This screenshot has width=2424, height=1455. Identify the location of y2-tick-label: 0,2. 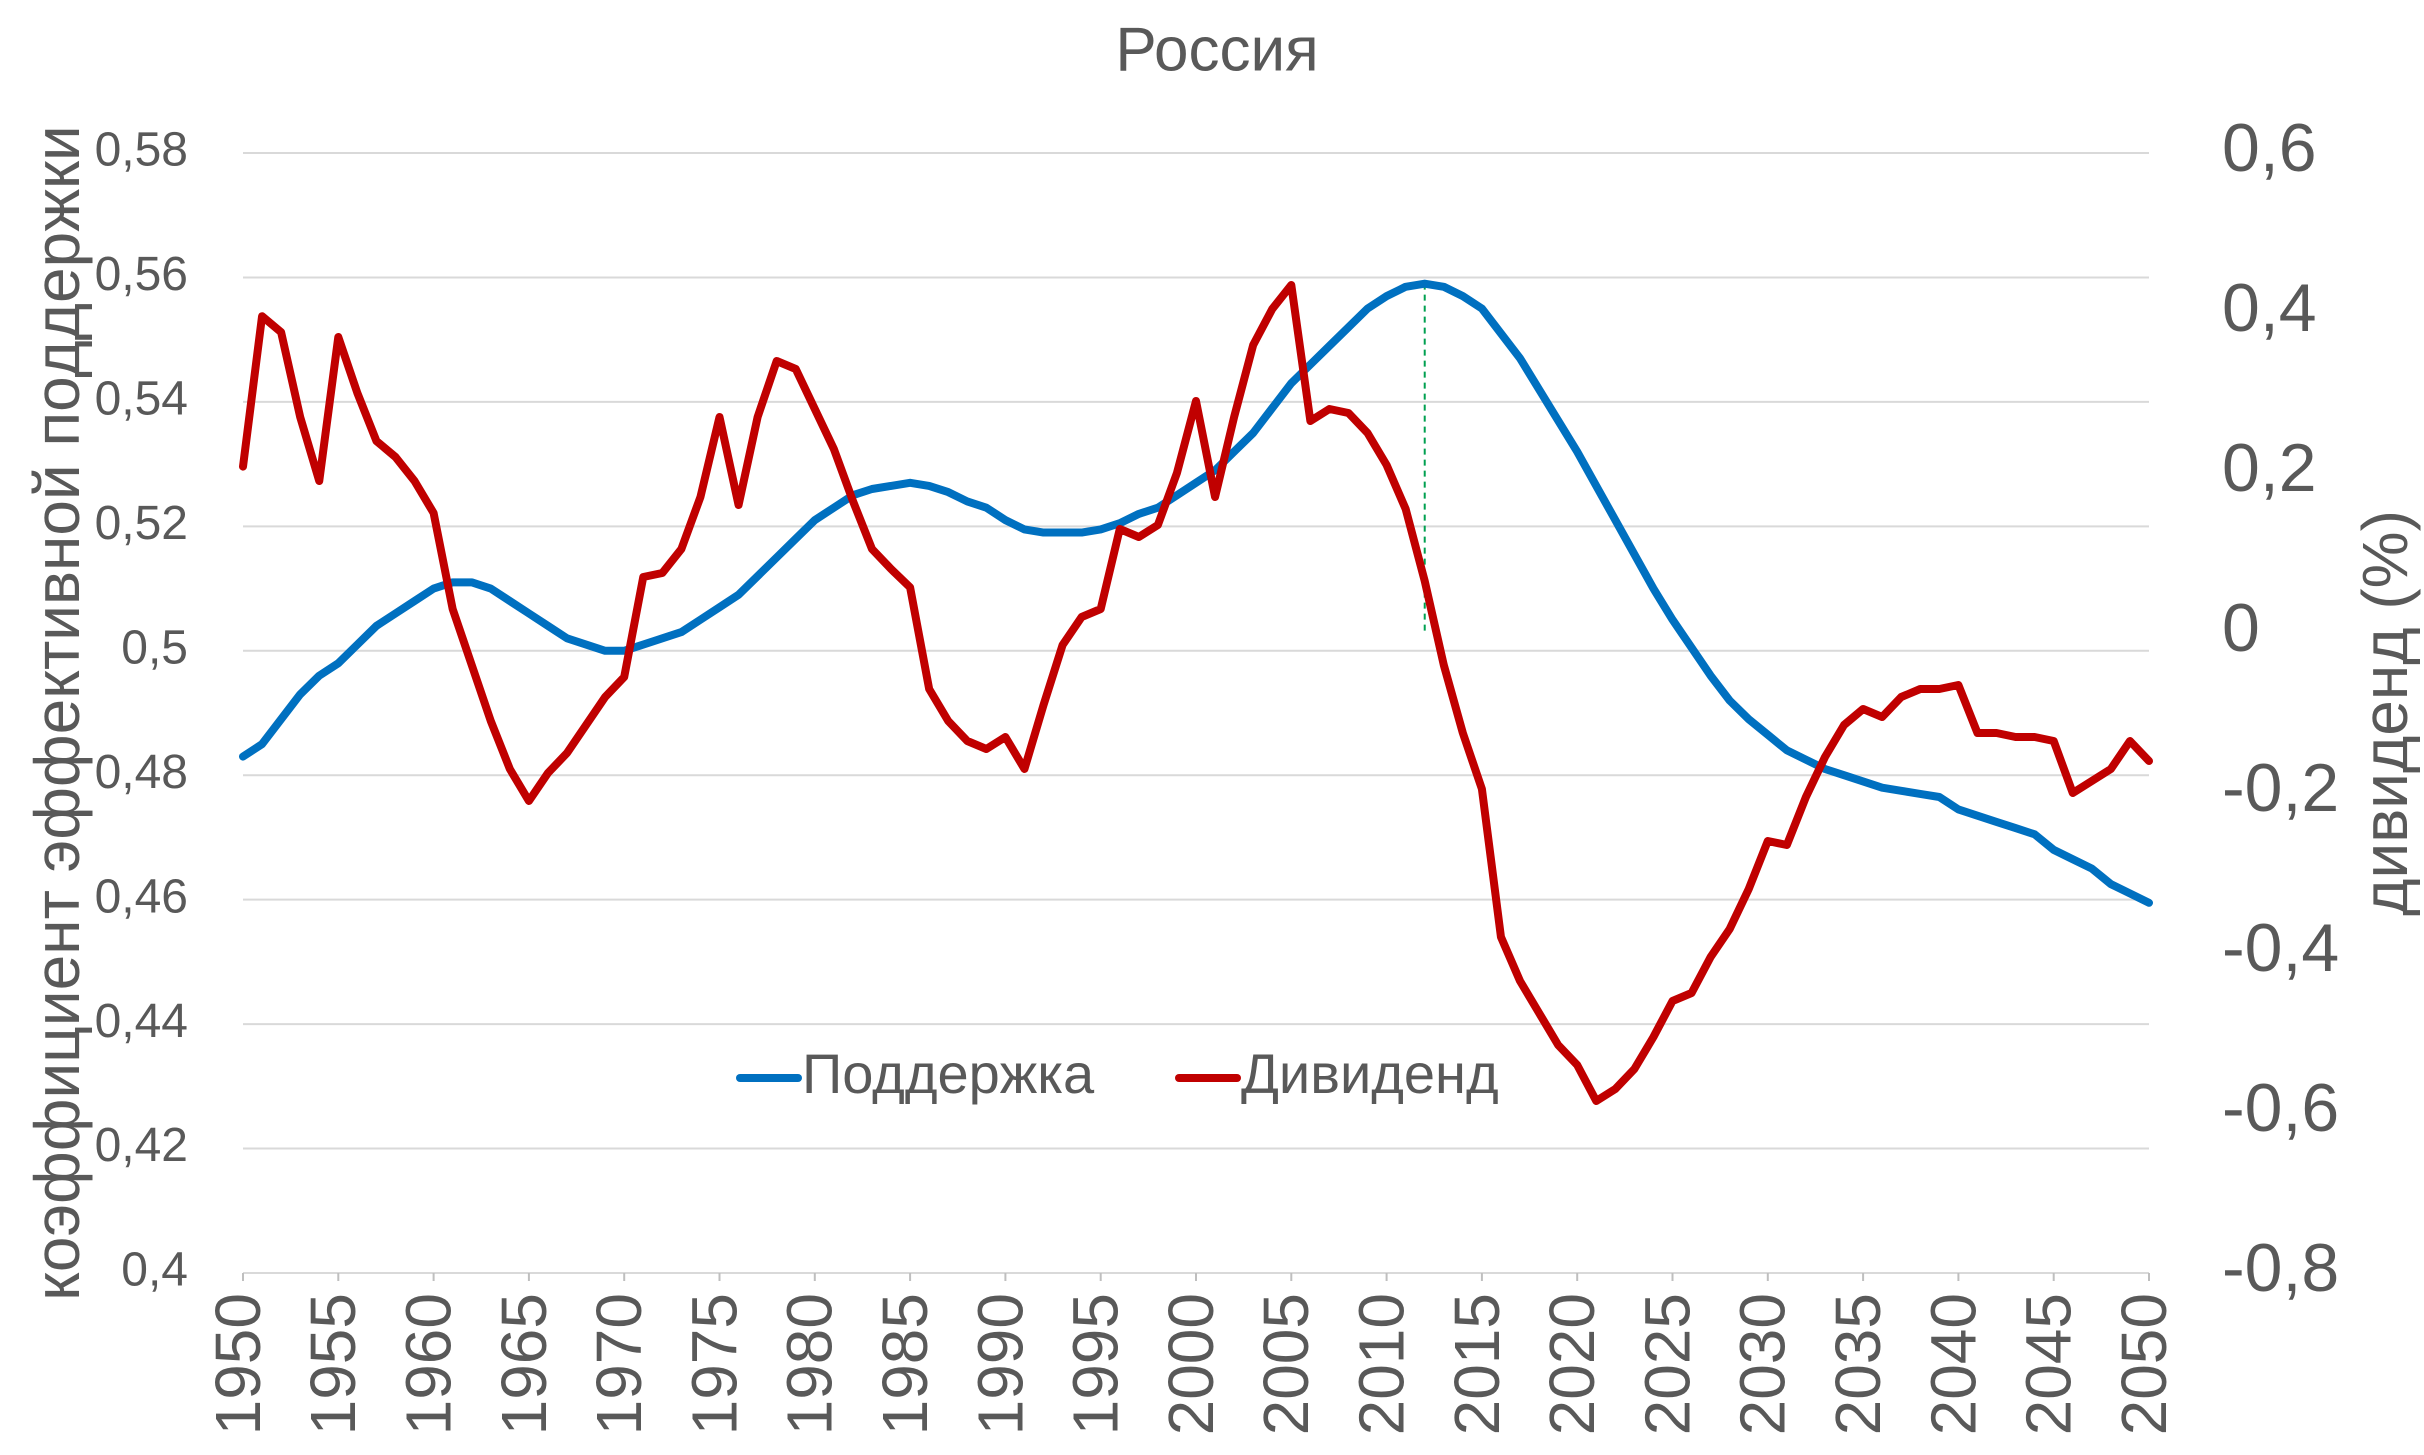
(2269, 468).